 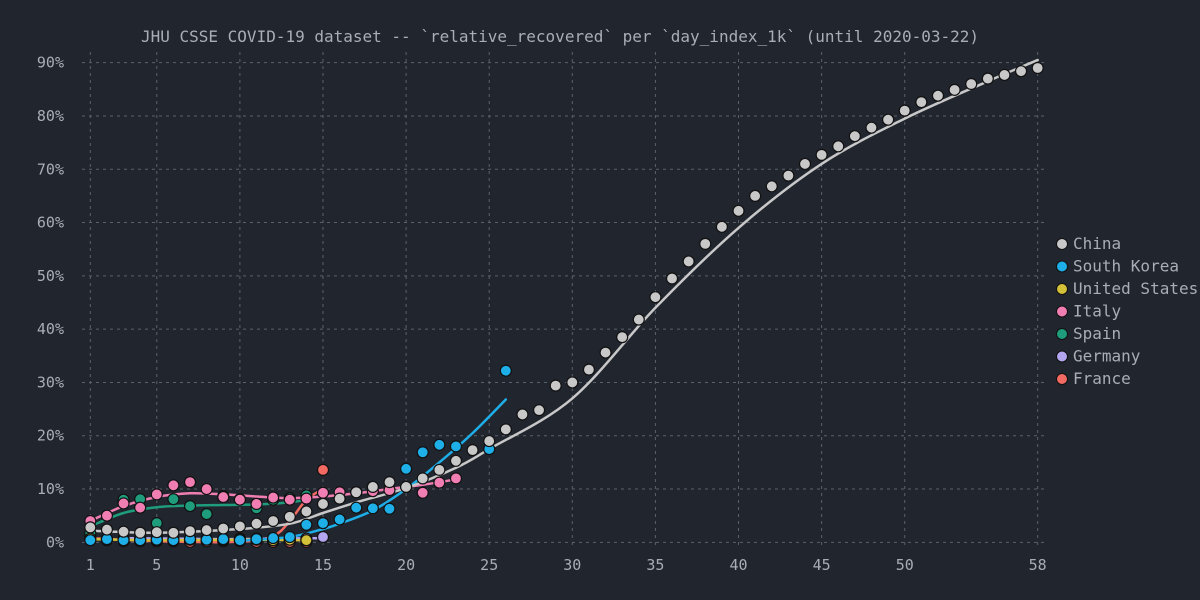 I want to click on legend-label-south-korea: South Korea, so click(x=1126, y=266).